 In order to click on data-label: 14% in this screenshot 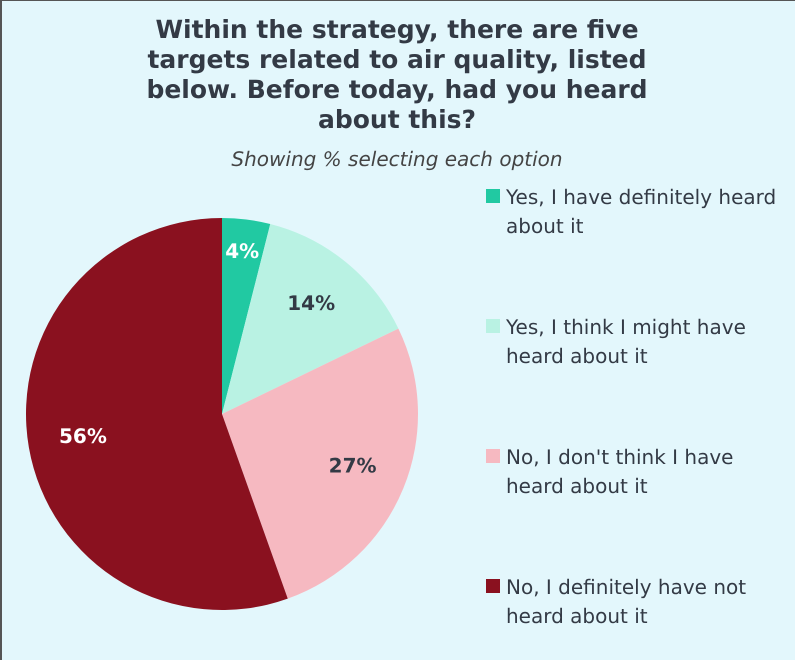, I will do `click(311, 302)`.